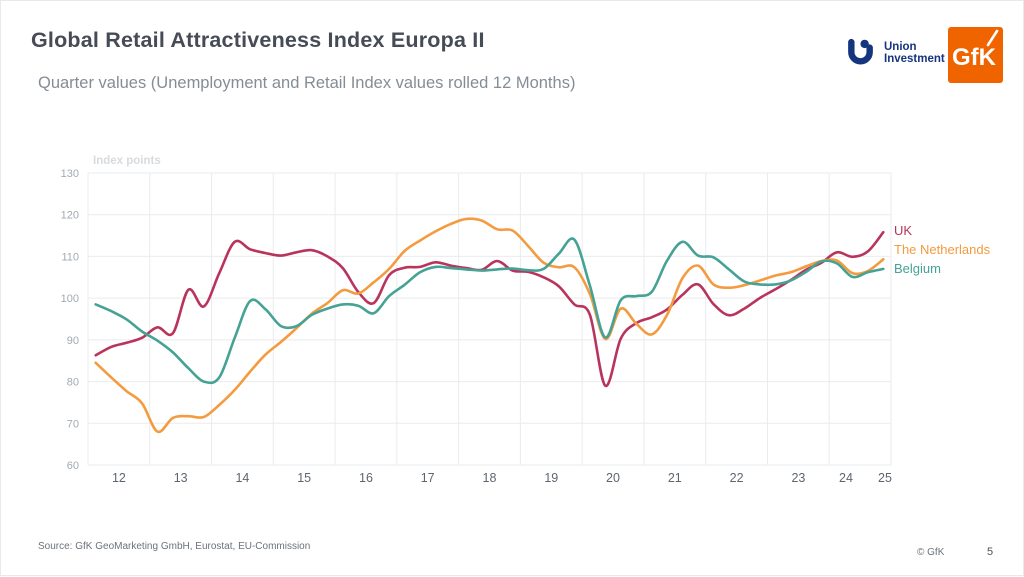 The image size is (1024, 577). I want to click on svg-text: 15, so click(304, 478).